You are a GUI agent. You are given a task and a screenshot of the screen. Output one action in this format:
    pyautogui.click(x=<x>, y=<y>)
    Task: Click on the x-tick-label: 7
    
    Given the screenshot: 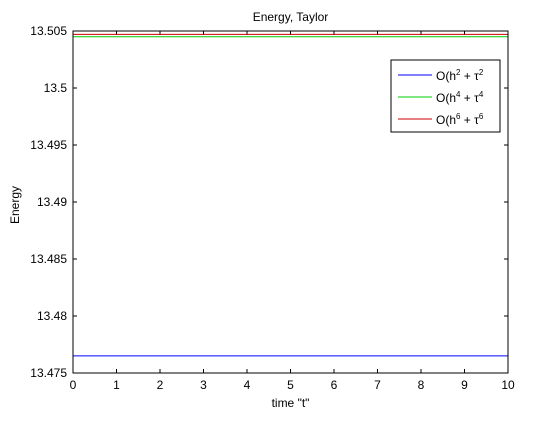 What is the action you would take?
    pyautogui.click(x=377, y=385)
    